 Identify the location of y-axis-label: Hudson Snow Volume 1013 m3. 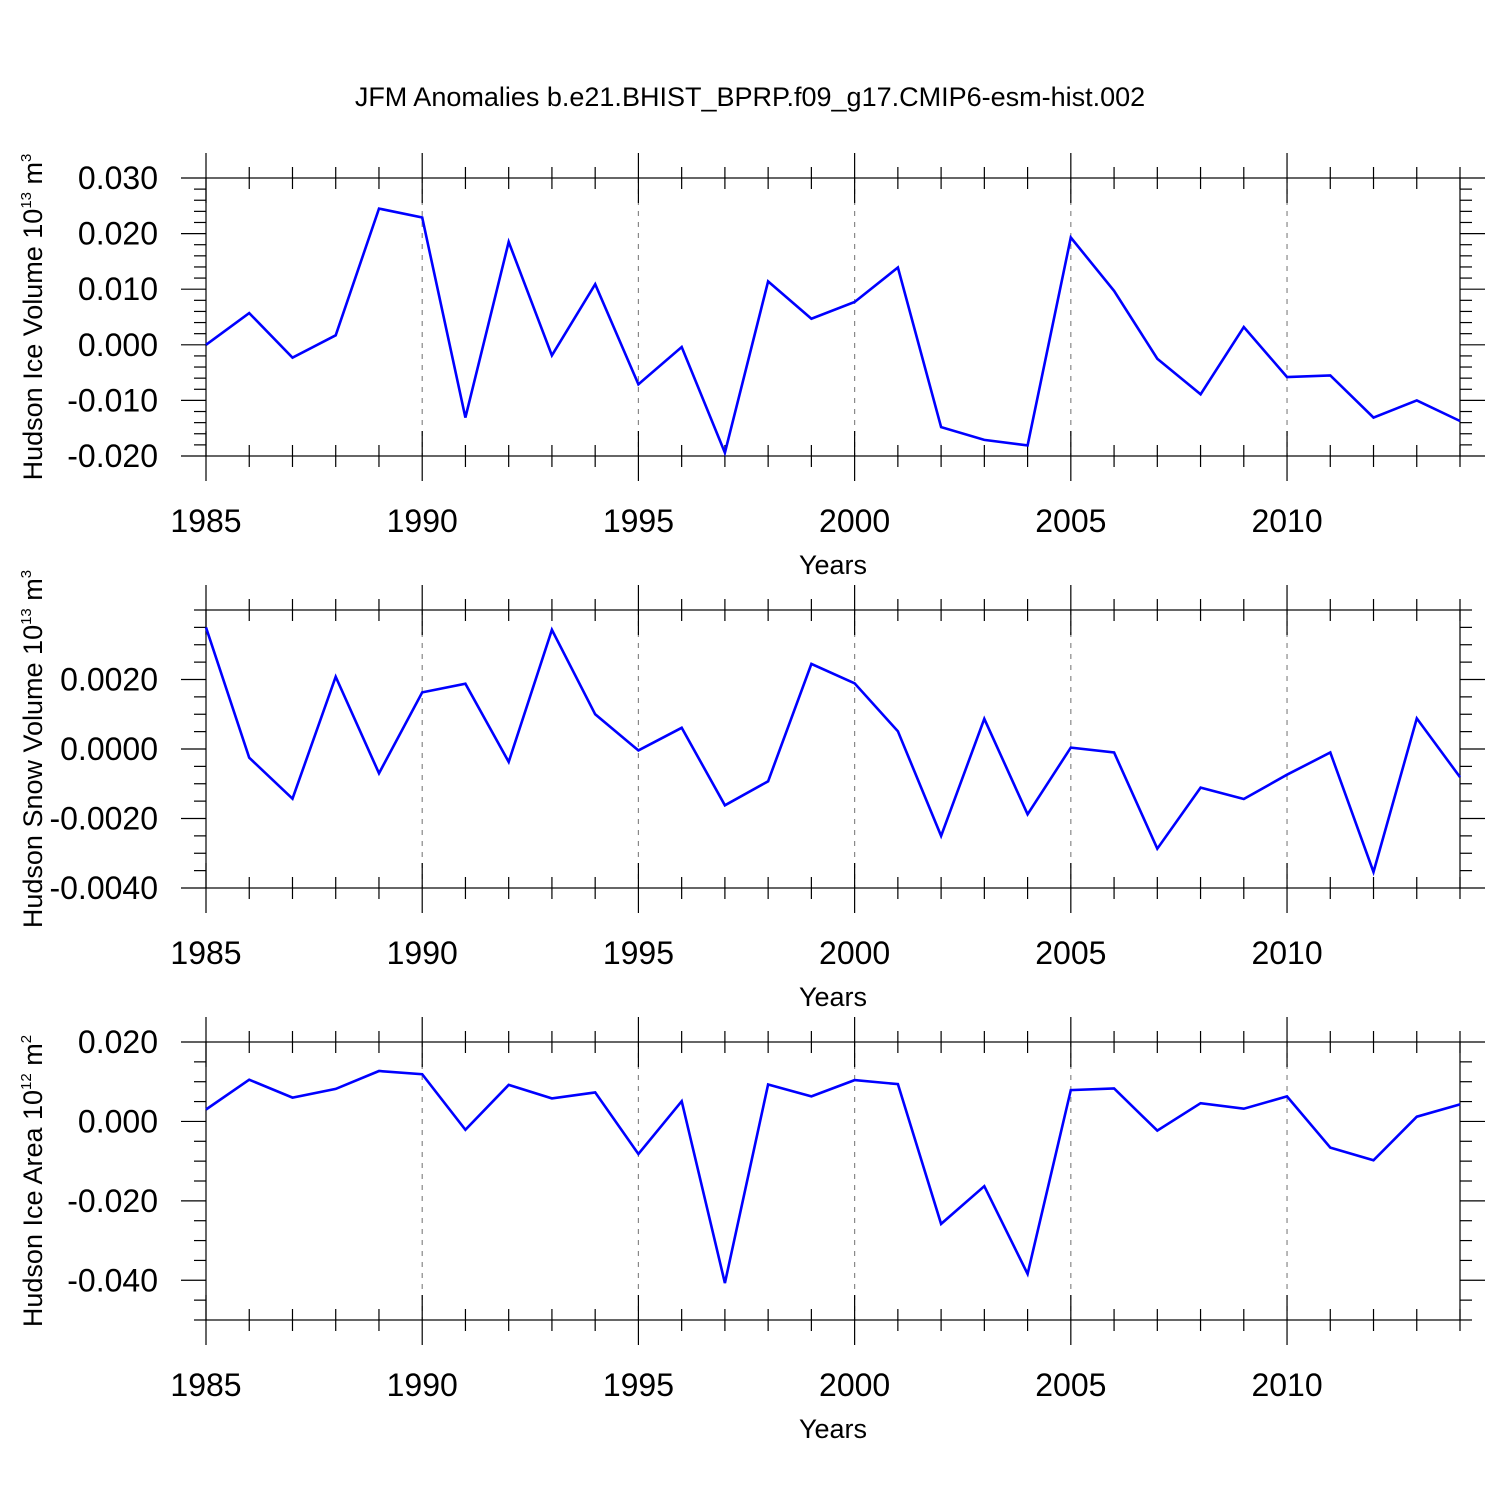
(33, 749).